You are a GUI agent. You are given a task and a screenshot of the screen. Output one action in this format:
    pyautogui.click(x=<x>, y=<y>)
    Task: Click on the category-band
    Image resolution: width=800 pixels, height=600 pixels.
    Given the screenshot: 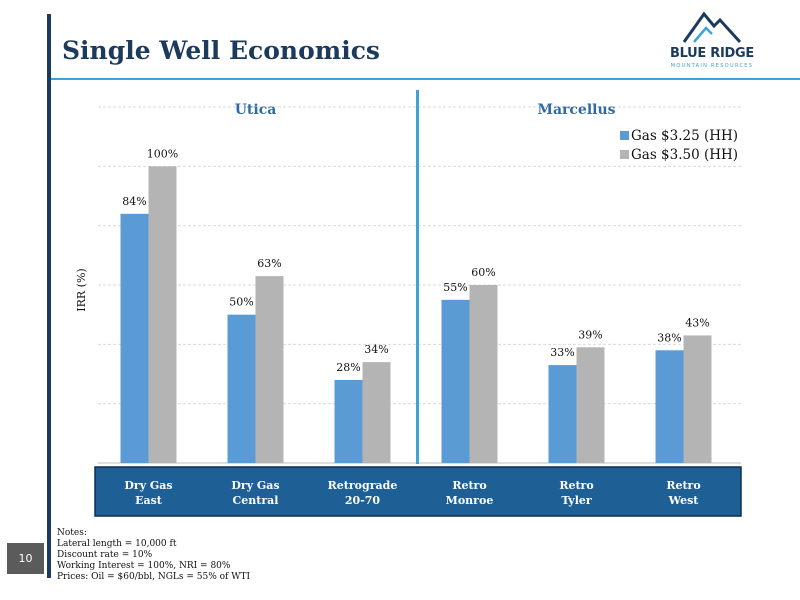 What is the action you would take?
    pyautogui.click(x=418, y=491)
    